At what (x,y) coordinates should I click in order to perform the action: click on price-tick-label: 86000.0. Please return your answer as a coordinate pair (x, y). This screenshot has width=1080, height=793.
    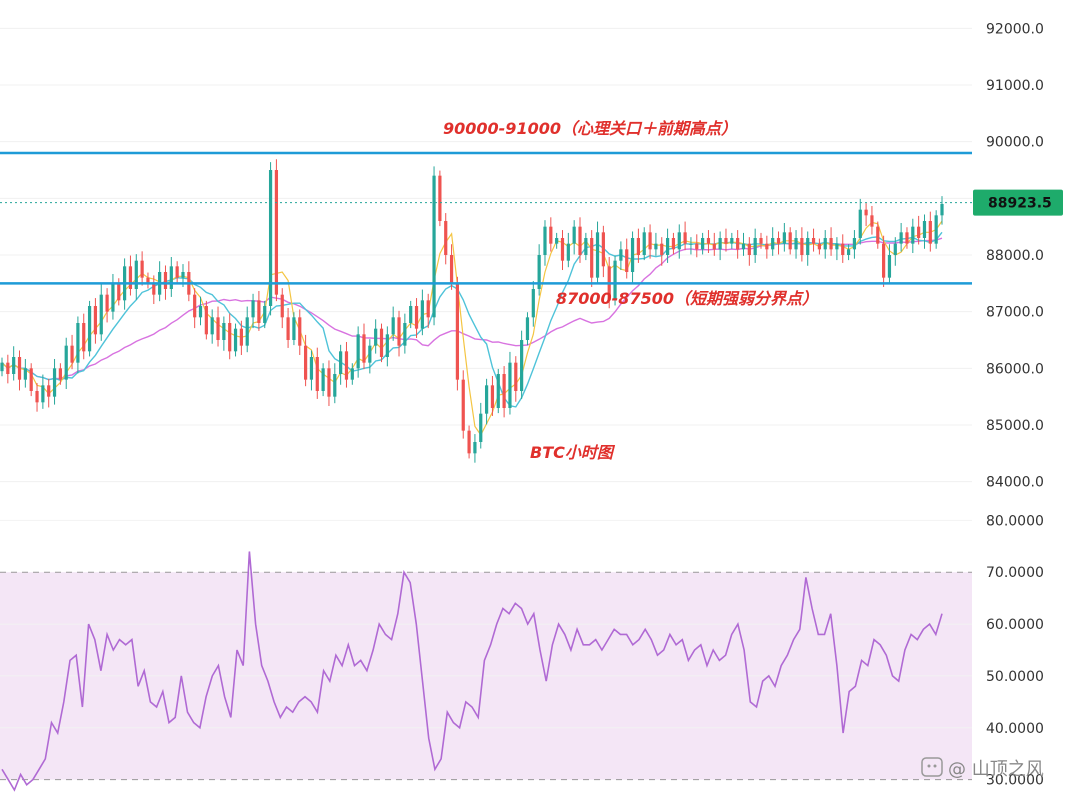
    Looking at the image, I should click on (1015, 369).